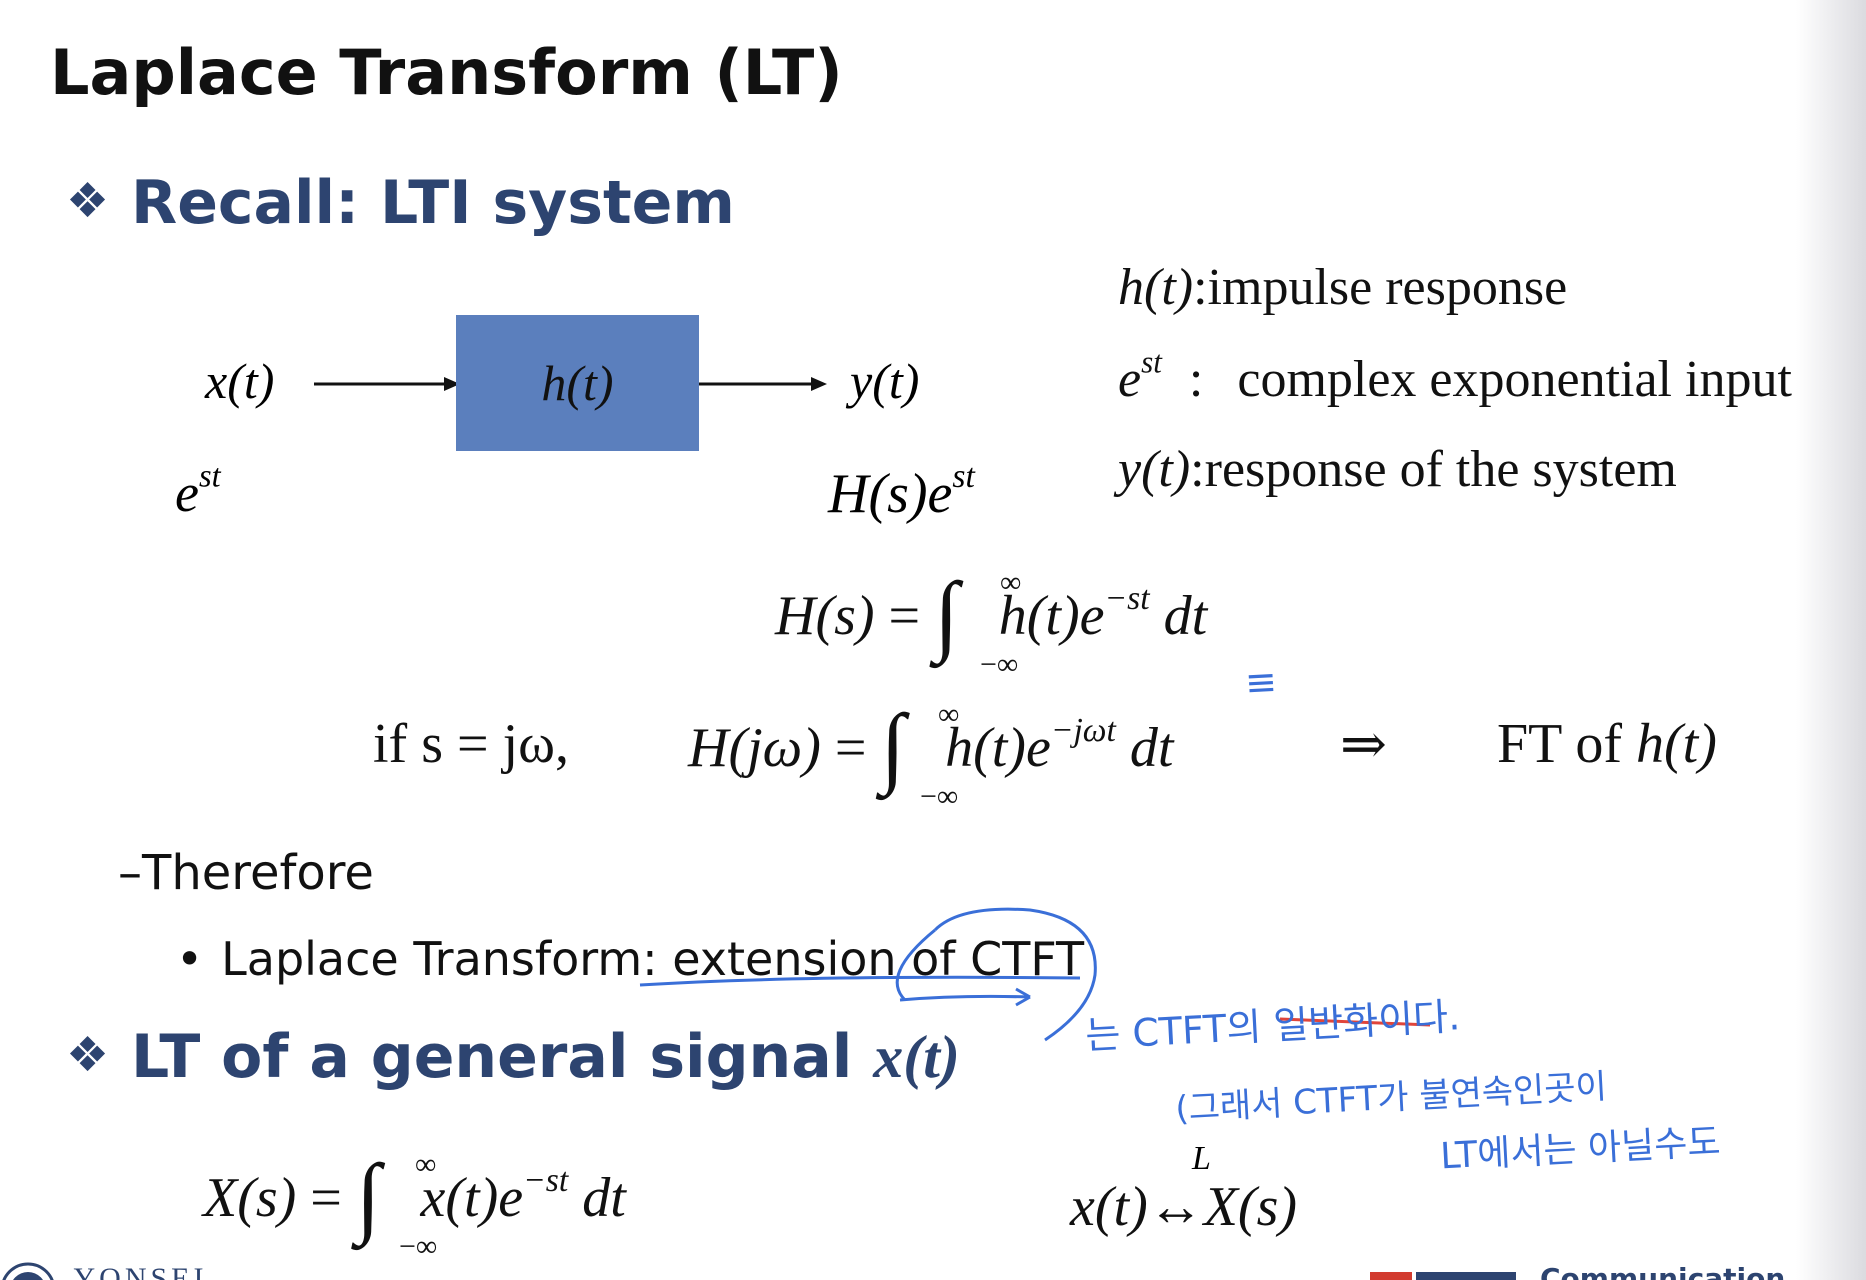 Image resolution: width=1866 pixels, height=1280 pixels. What do you see at coordinates (604, 1198) in the screenshot?
I see `eq3-dt: dt` at bounding box center [604, 1198].